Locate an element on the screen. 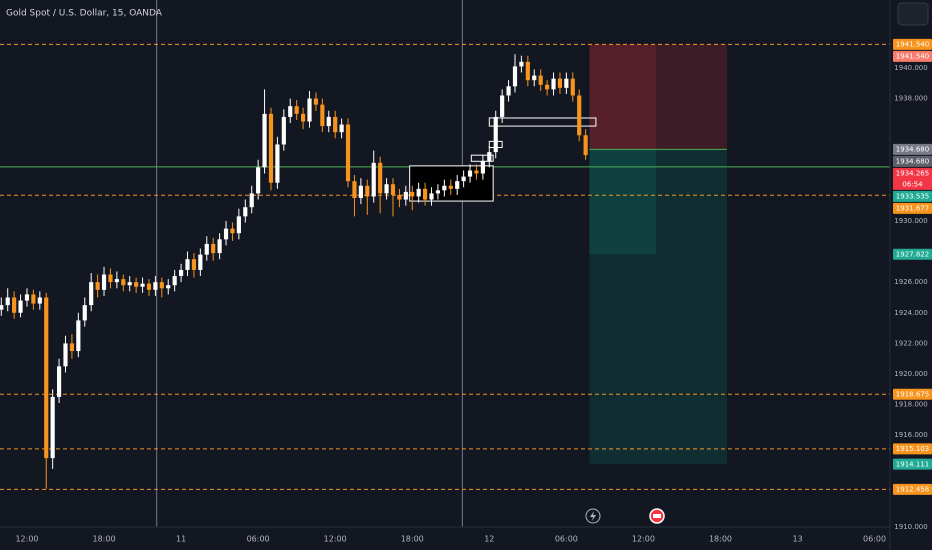 This screenshot has height=550, width=932. event-icon is located at coordinates (657, 516).